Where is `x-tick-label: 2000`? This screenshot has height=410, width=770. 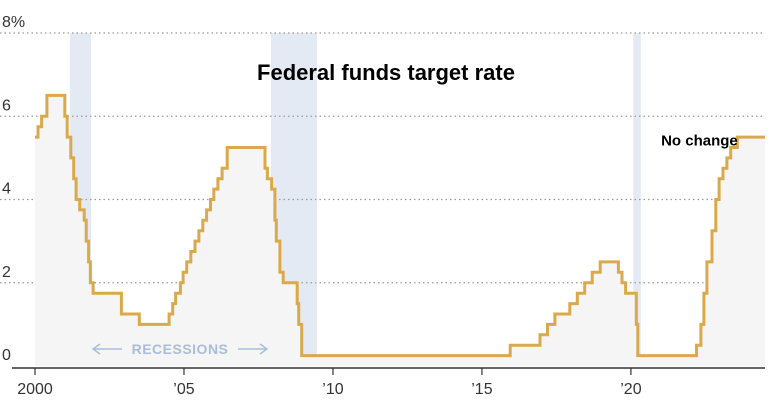
x-tick-label: 2000 is located at coordinates (35, 389).